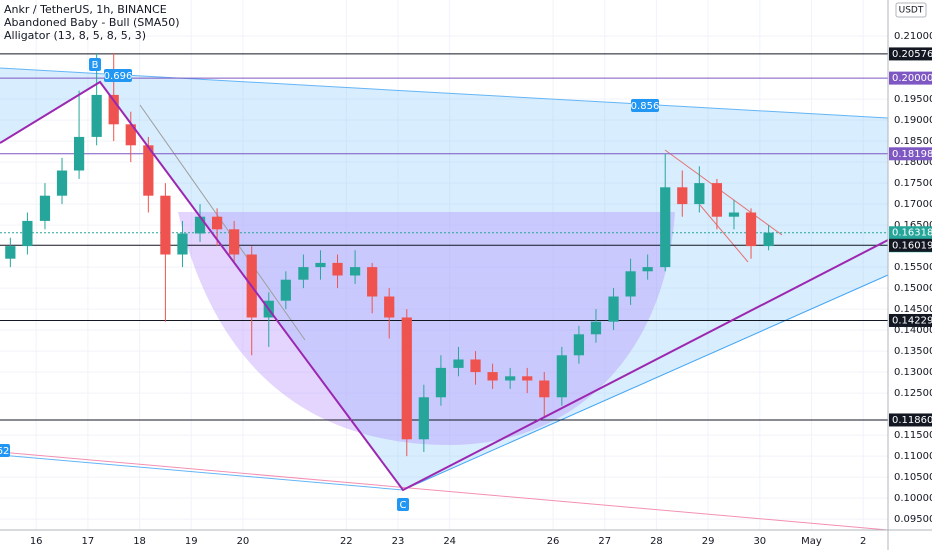 The height and width of the screenshot is (550, 932). Describe the element at coordinates (92, 22) in the screenshot. I see `indicator: Abandoned Baby - Bull (SMA50)` at that location.